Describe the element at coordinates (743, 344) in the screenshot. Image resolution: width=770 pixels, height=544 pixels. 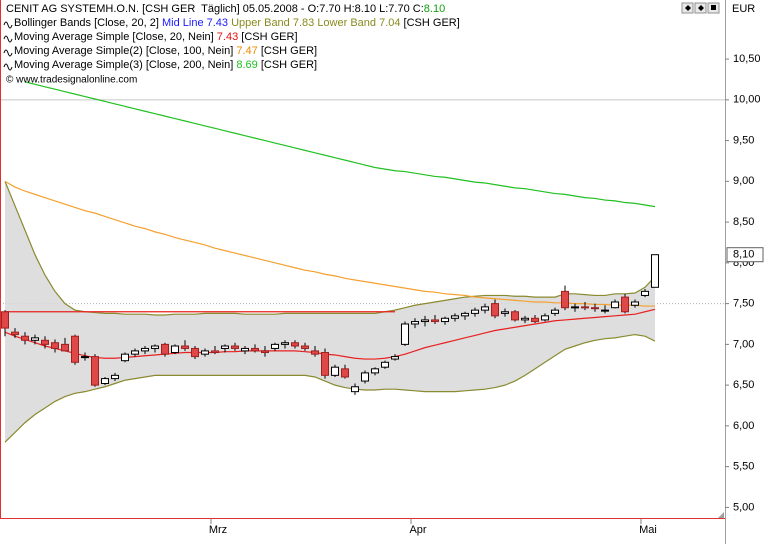
I see `y-tick-label: 7,00` at that location.